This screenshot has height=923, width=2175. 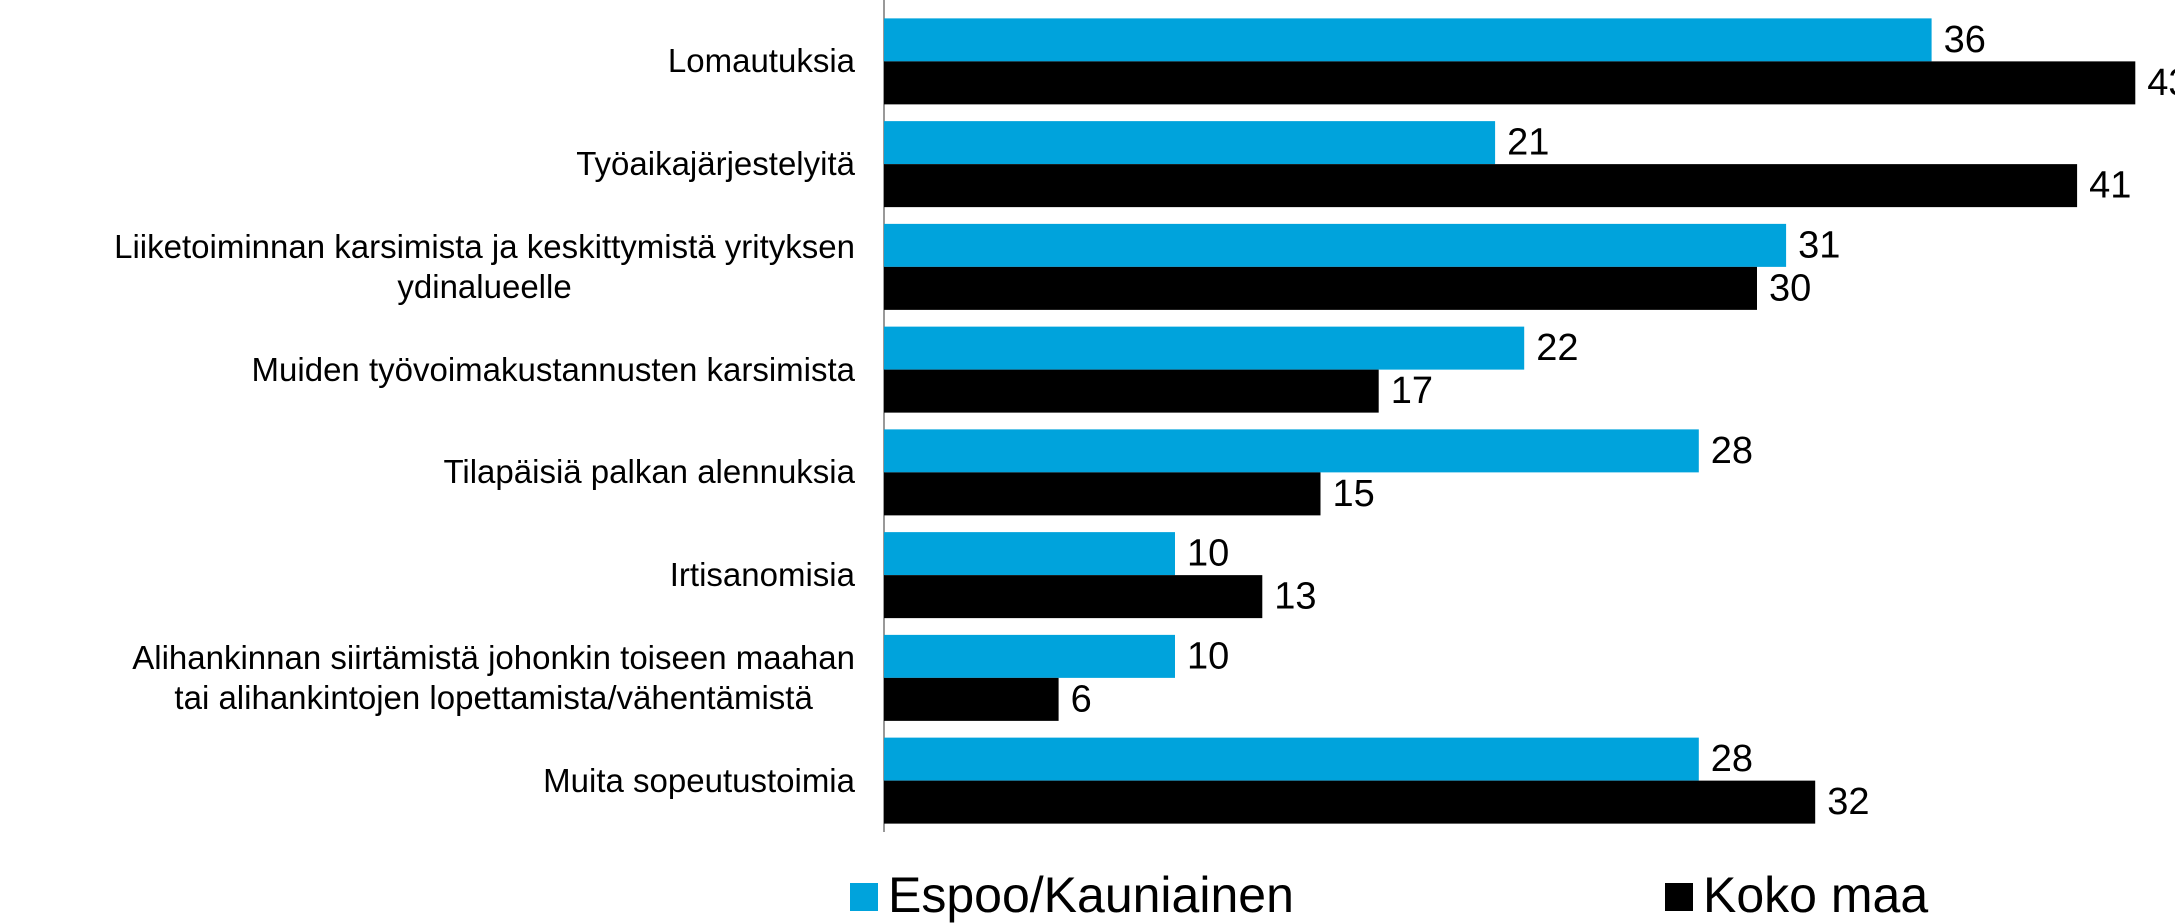 I want to click on legend-label: Koko maa, so click(x=1815, y=895).